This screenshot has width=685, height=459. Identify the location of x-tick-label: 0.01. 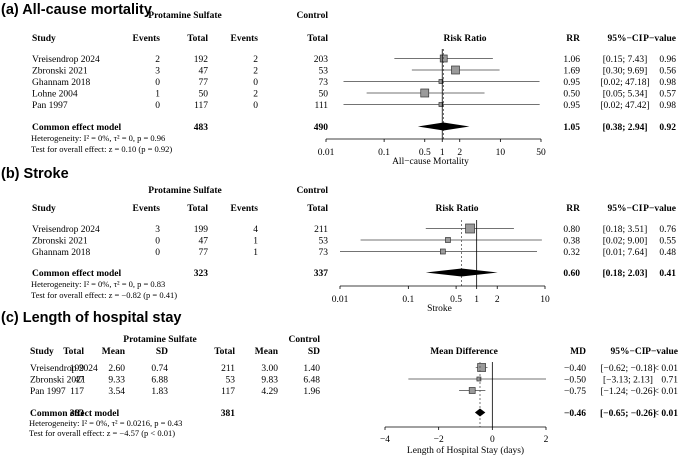
(326, 153).